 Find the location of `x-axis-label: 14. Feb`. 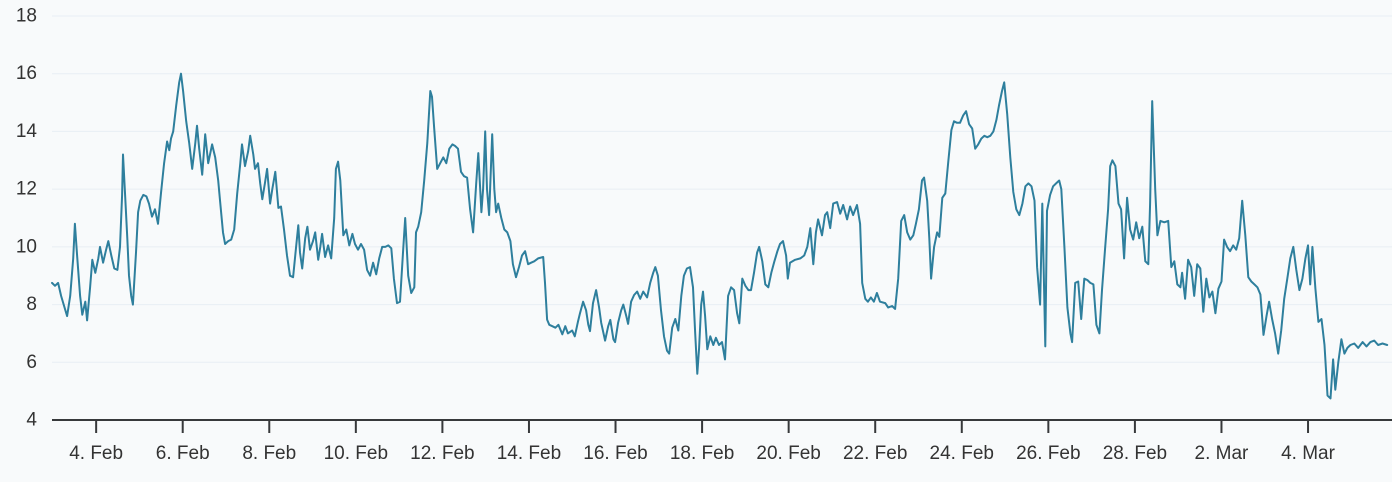

x-axis-label: 14. Feb is located at coordinates (529, 453).